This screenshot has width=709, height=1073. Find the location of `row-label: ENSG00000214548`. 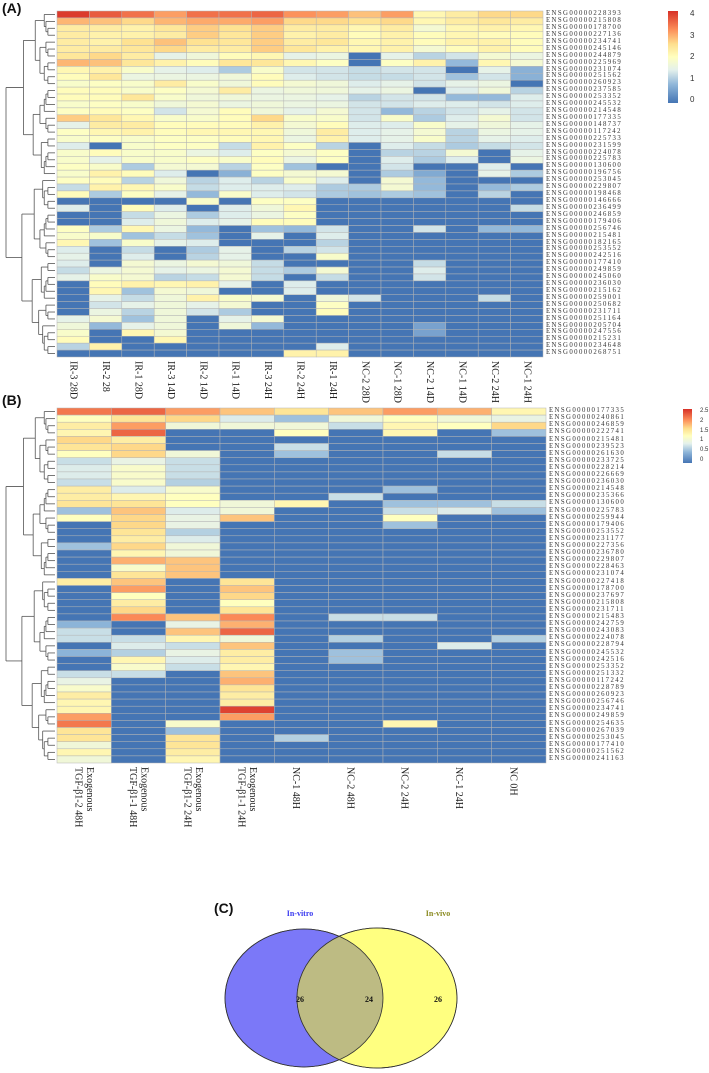

row-label: ENSG00000214548 is located at coordinates (584, 111).